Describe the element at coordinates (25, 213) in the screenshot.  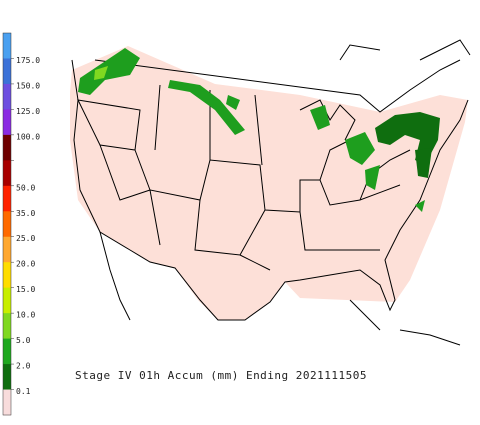
I see `legend-label: 35.0` at that location.